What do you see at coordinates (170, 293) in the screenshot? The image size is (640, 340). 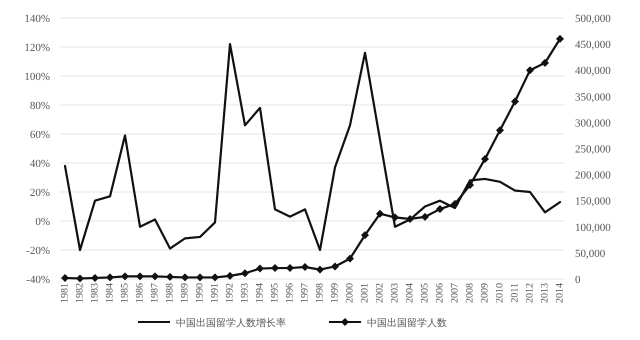 I see `x-tick-label: 1988` at bounding box center [170, 293].